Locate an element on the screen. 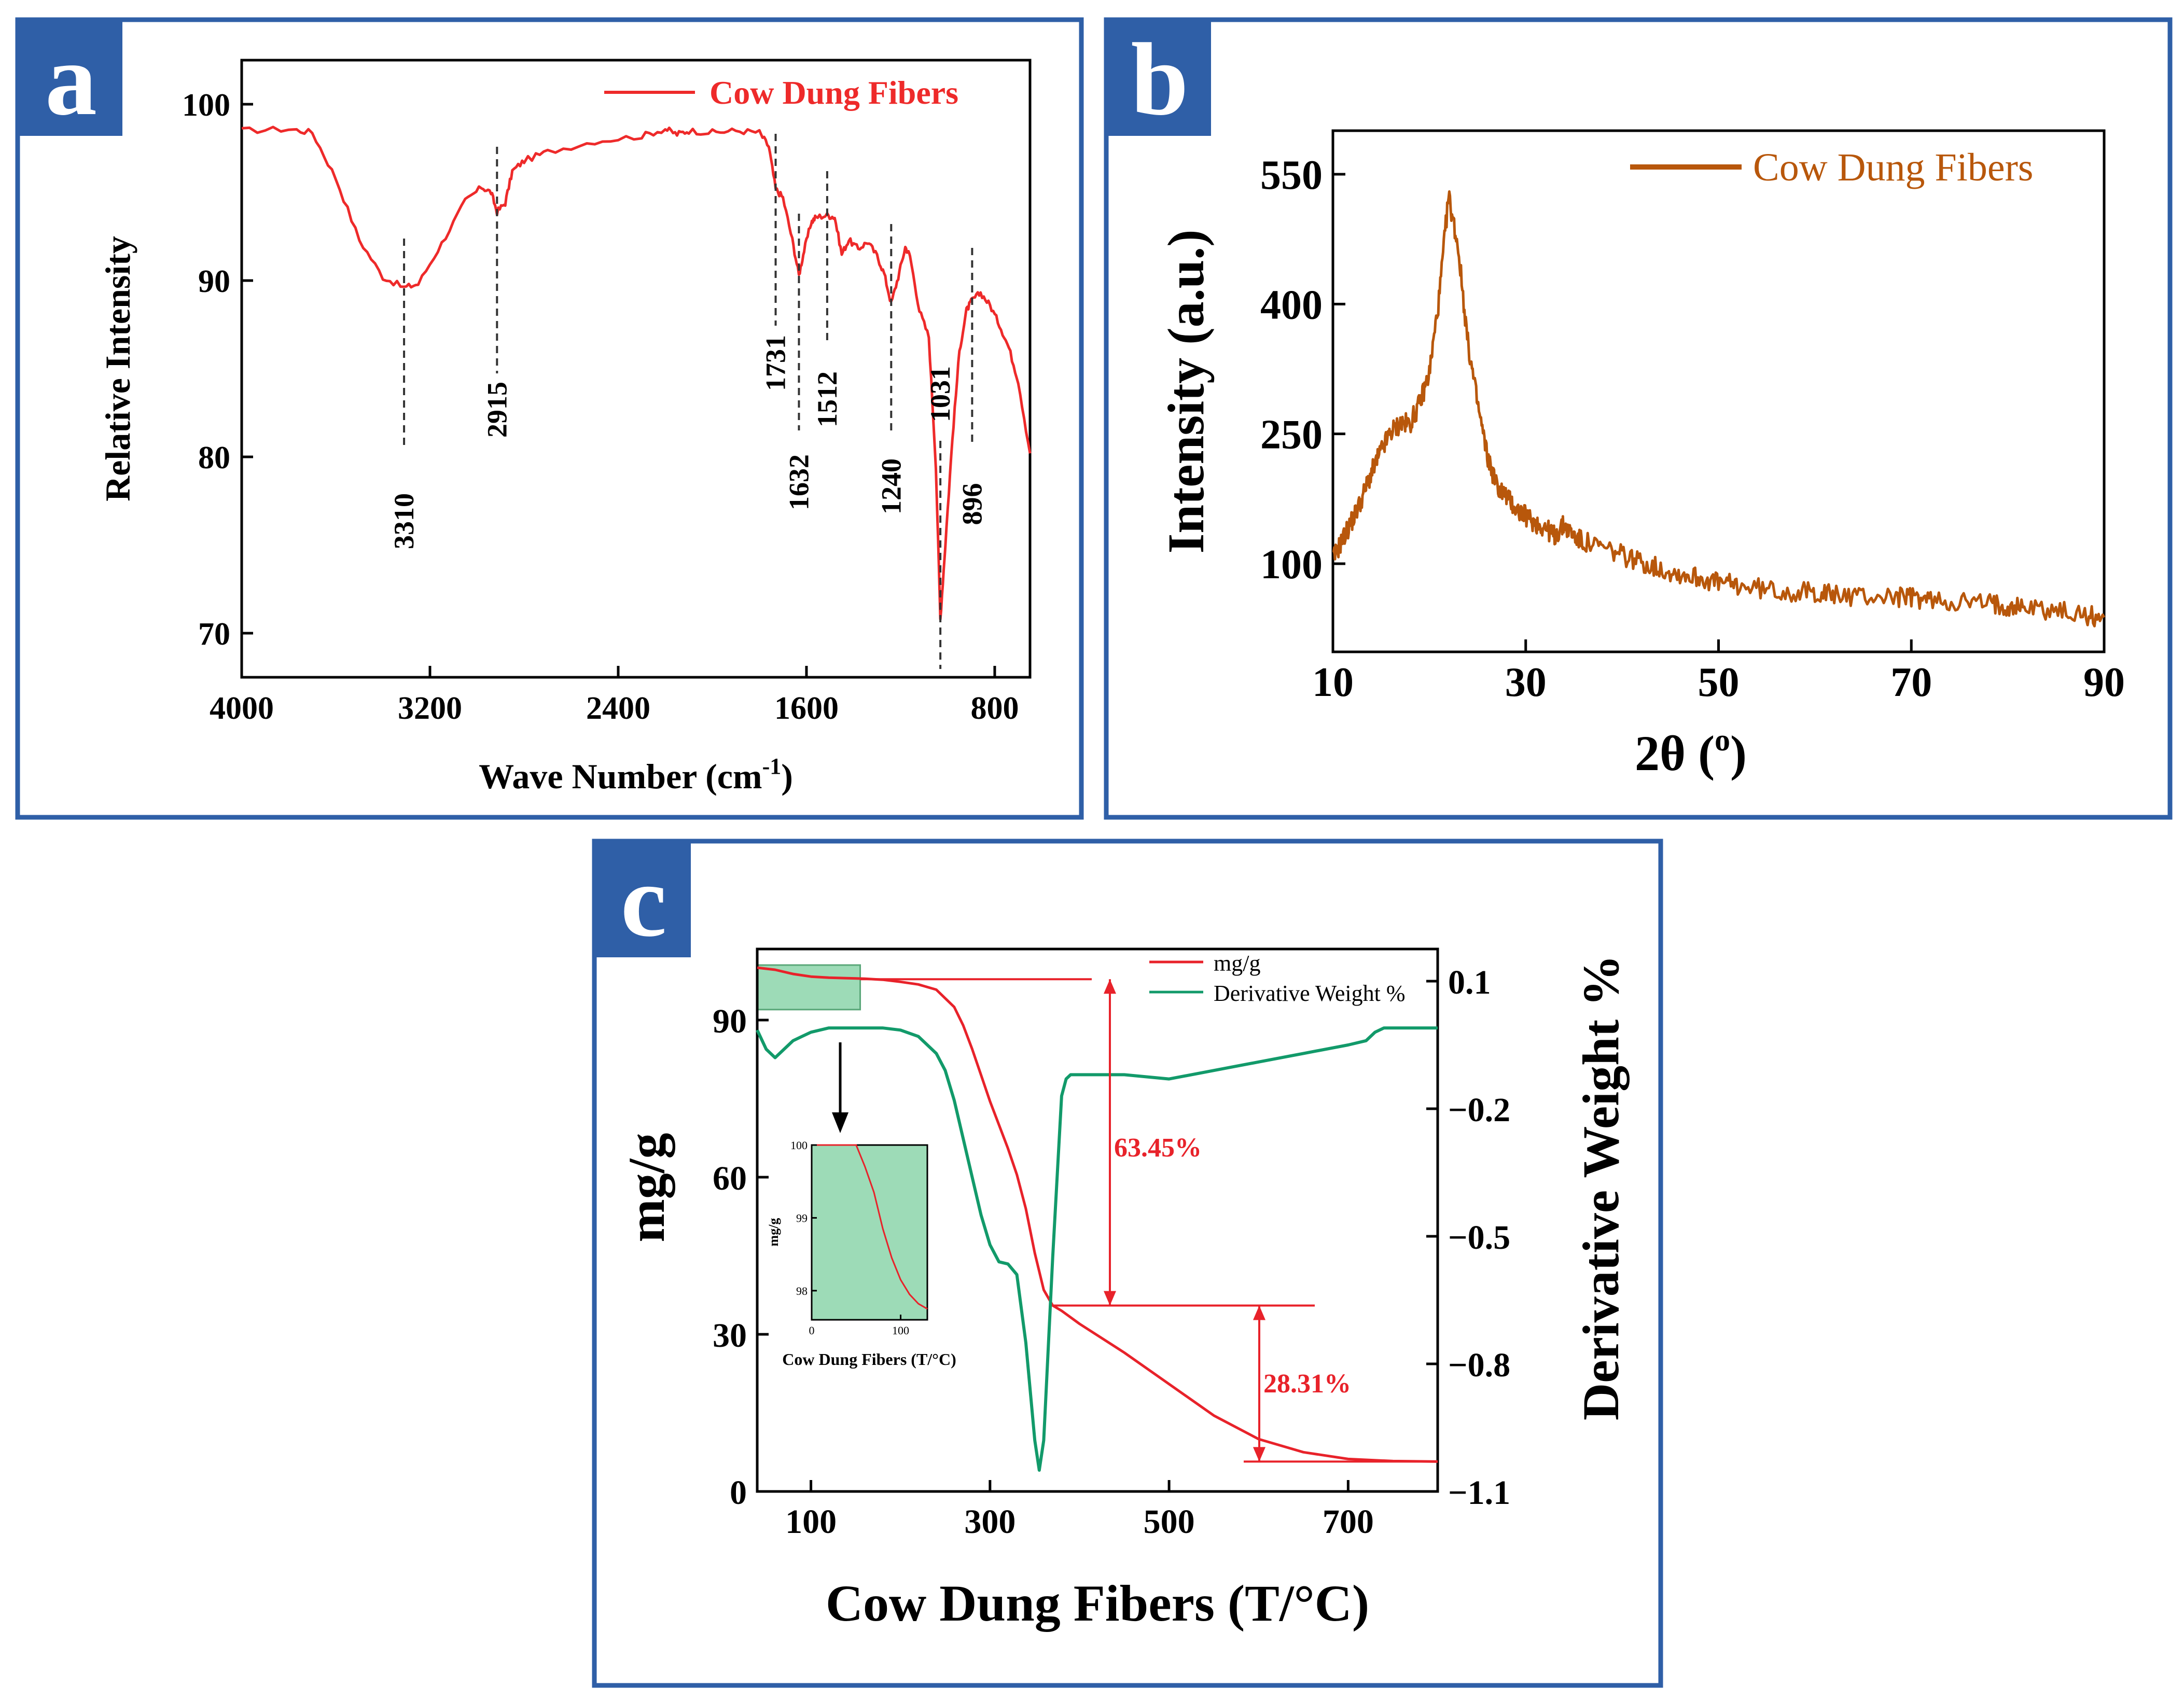 The image size is (2184, 1702). tga-x-tick-label: 300 is located at coordinates (990, 1522).